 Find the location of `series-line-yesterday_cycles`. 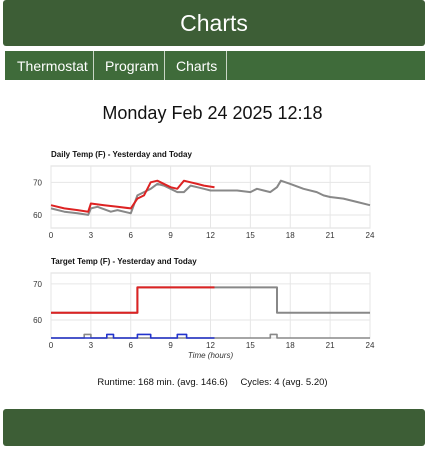

series-line-yesterday_cycles is located at coordinates (210, 336).